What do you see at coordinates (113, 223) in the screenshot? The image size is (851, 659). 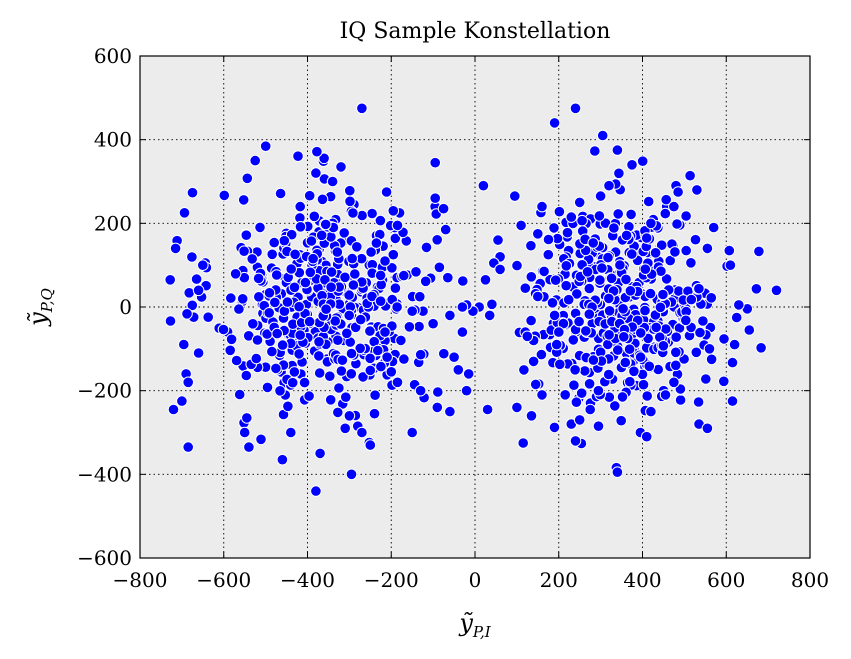 I see `y-tick-label: 200` at bounding box center [113, 223].